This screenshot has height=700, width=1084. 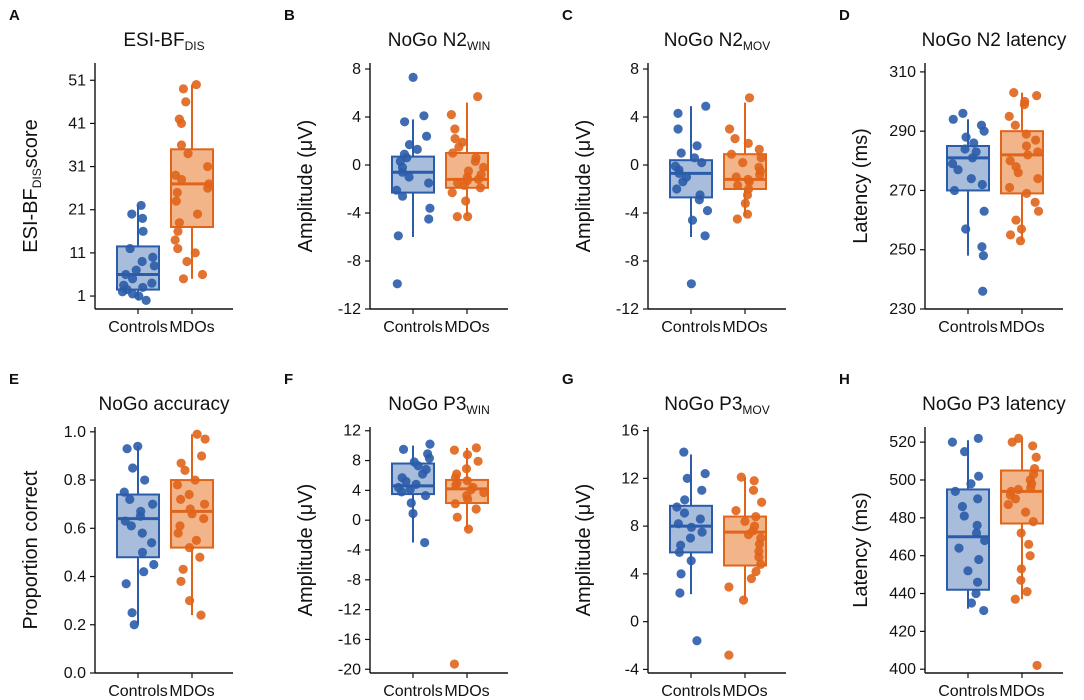 I want to click on y-tick-label: -12, so click(x=349, y=309).